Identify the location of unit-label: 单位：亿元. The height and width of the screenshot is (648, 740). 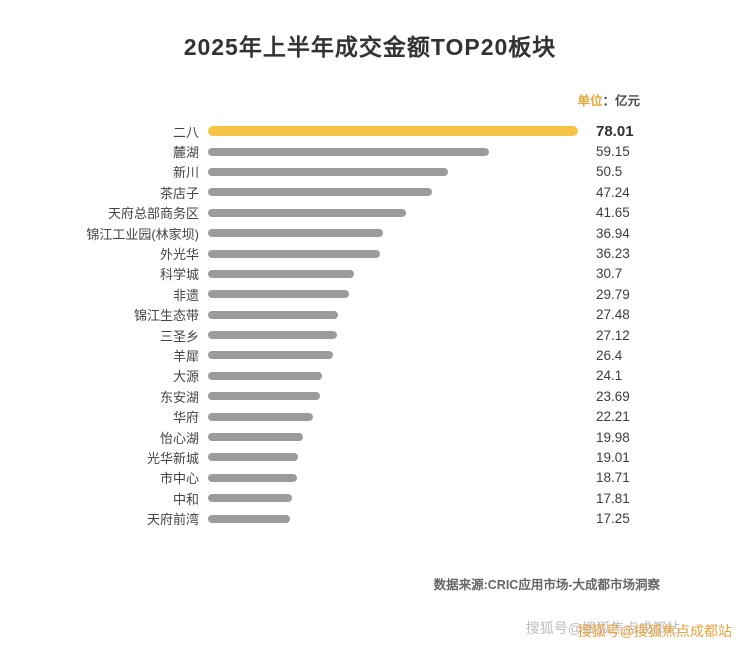
(608, 99).